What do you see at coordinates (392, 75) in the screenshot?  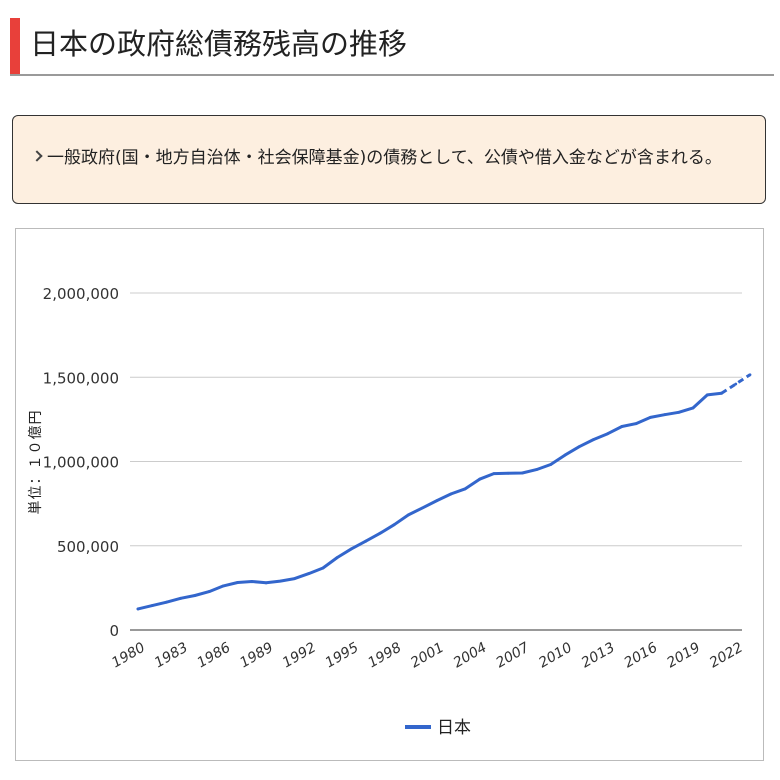 I see `title-divider` at bounding box center [392, 75].